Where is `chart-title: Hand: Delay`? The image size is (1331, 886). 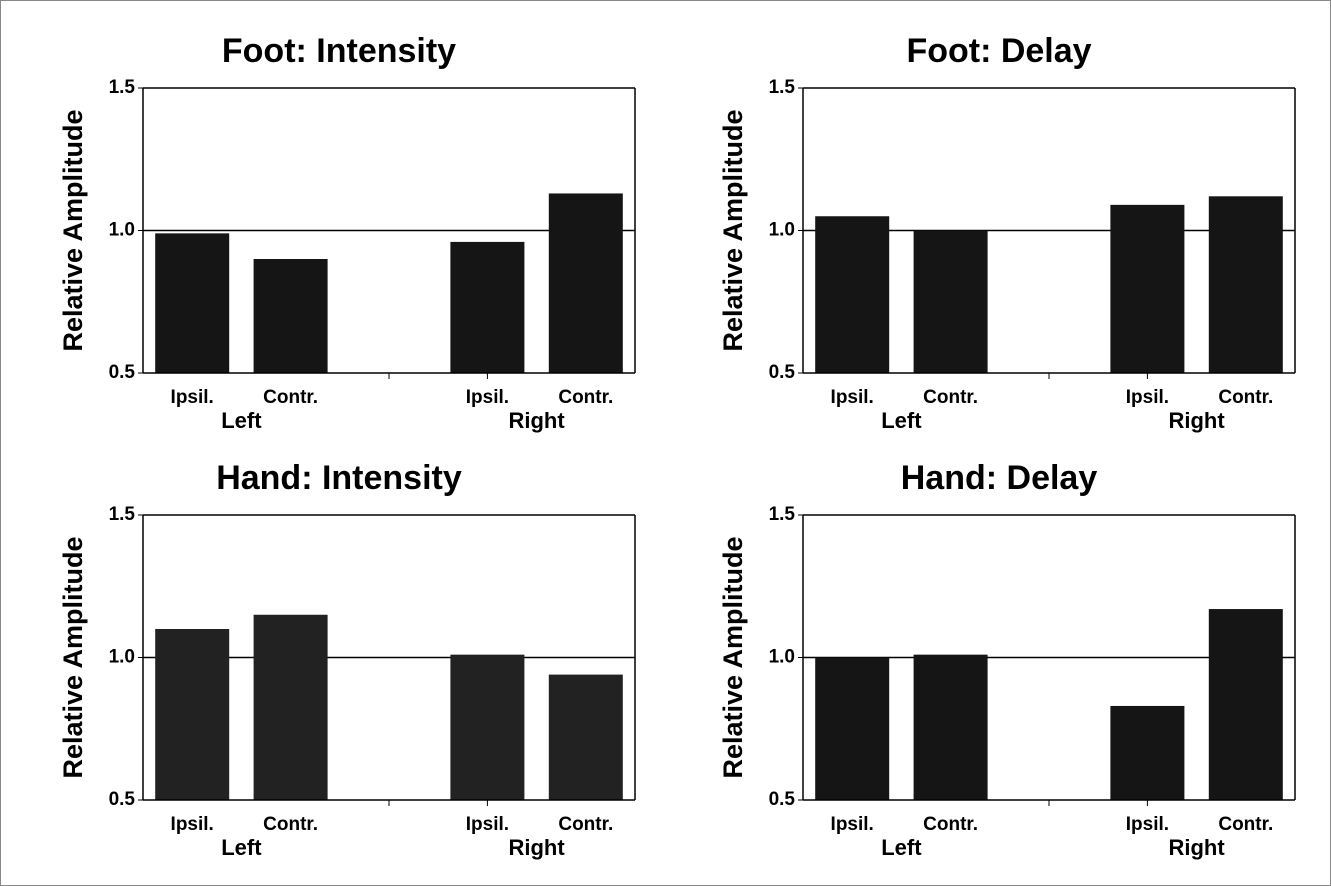
chart-title: Hand: Delay is located at coordinates (999, 478).